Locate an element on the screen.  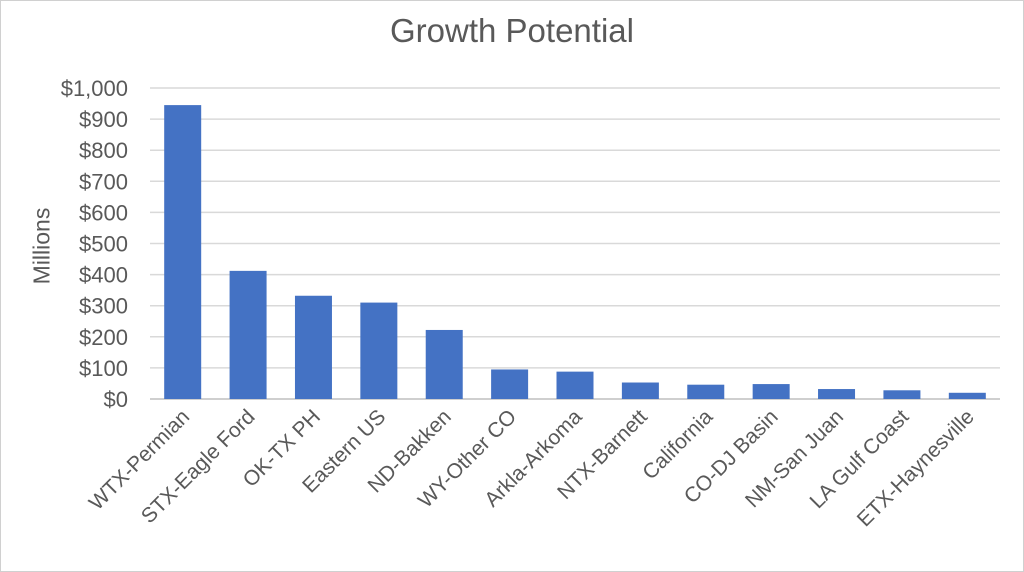
y-tick-label: $500 is located at coordinates (103, 244).